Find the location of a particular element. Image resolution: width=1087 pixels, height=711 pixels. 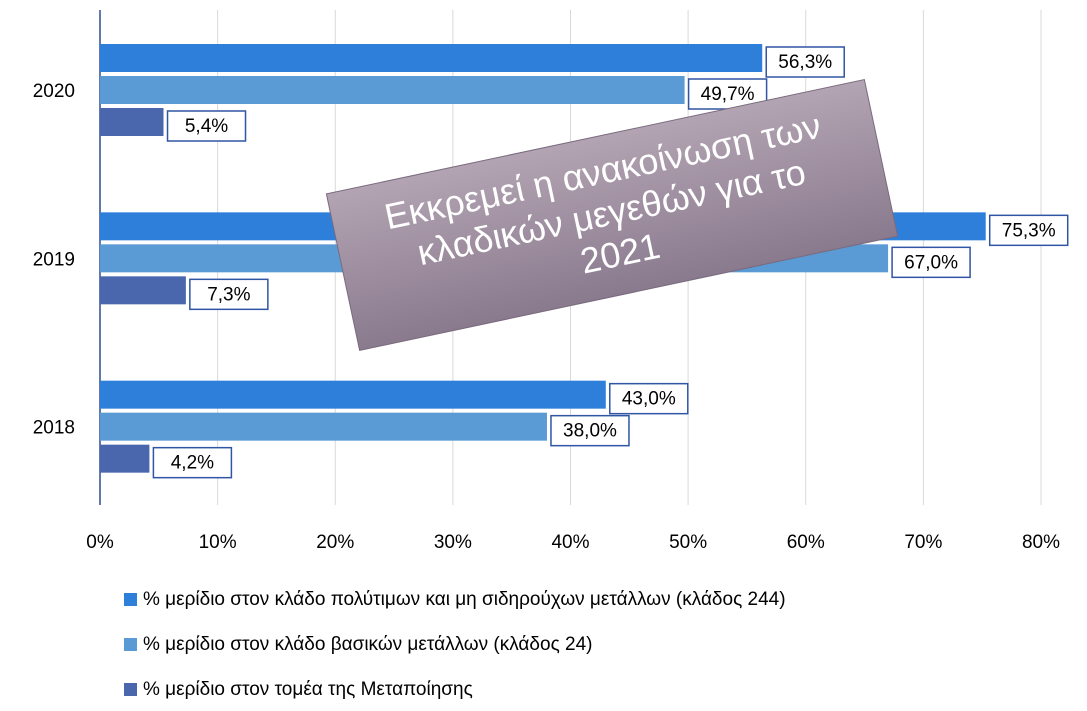

data-label: 5,4% is located at coordinates (206, 126).